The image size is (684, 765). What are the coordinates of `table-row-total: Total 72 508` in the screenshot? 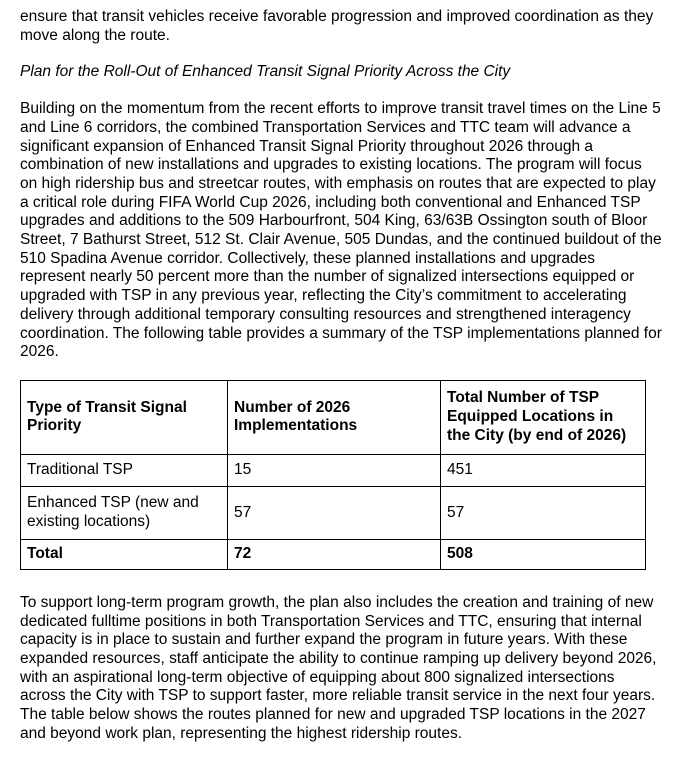 It's located at (333, 554).